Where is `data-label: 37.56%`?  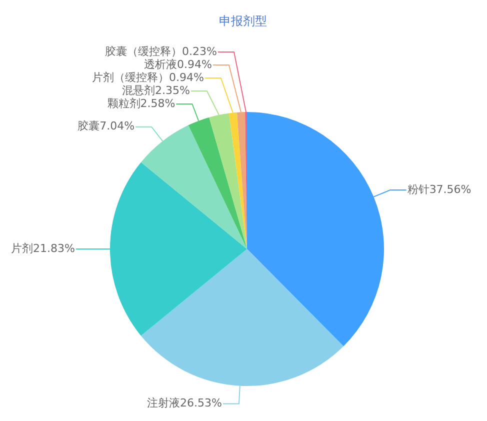 data-label: 37.56% is located at coordinates (450, 189).